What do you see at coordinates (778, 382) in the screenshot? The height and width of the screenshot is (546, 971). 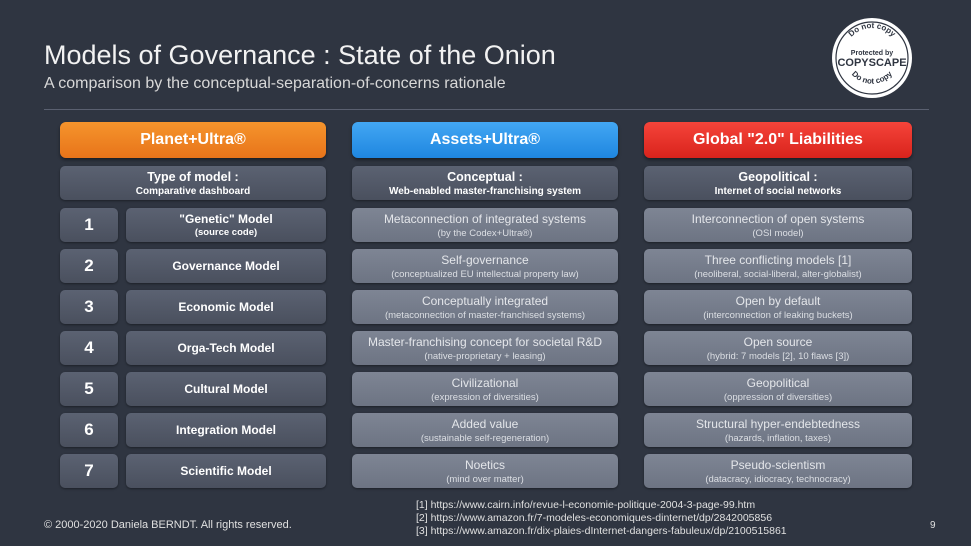 I see `cell-text: Geopolitical` at bounding box center [778, 382].